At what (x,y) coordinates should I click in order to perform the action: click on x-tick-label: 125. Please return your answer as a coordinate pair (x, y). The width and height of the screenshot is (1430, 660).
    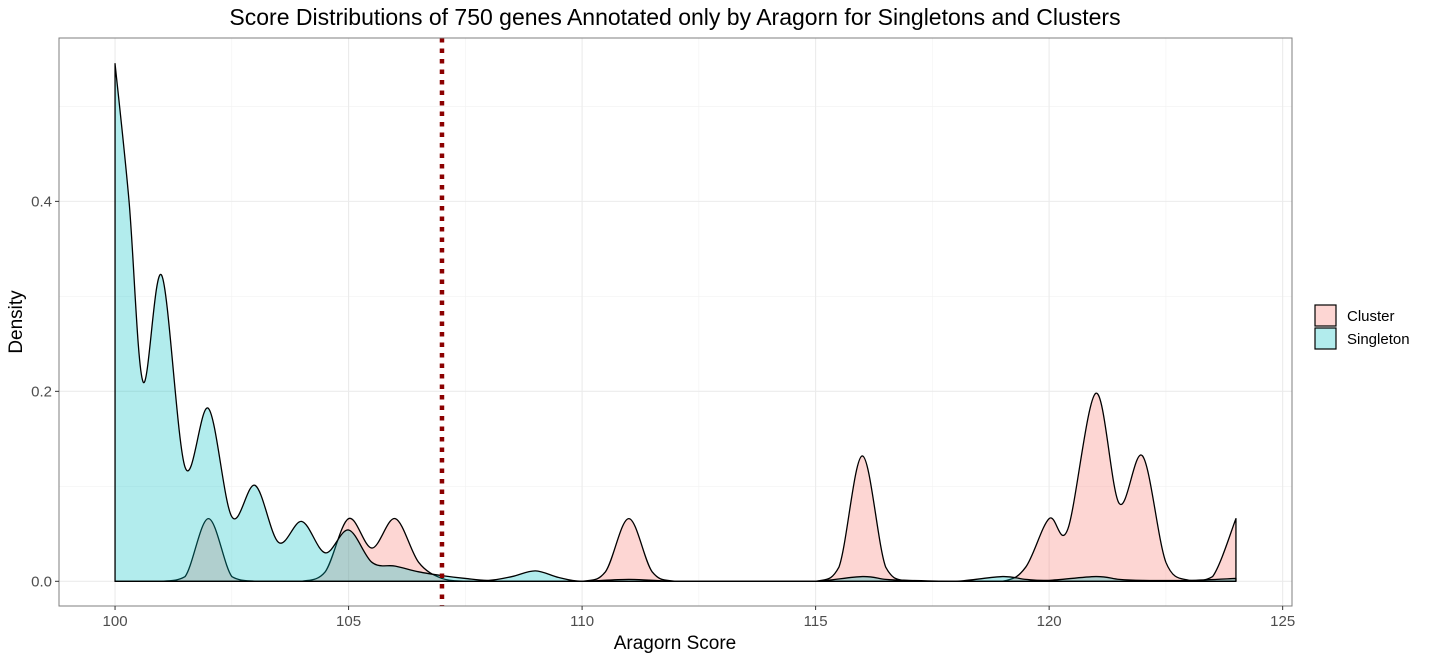
    Looking at the image, I should click on (1282, 621).